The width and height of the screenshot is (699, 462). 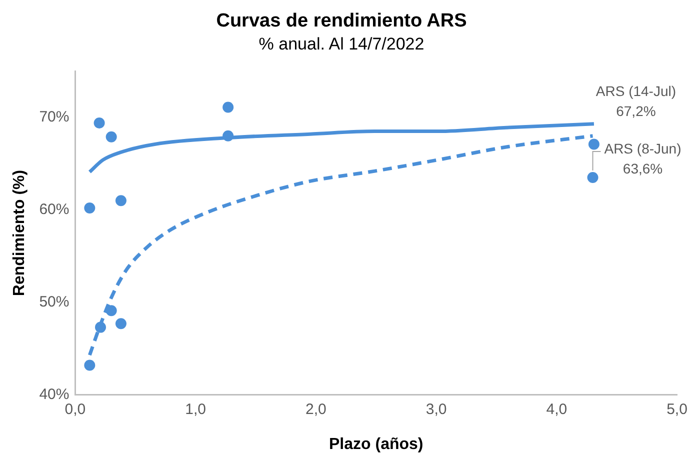 I want to click on chart-subtitle: % anual. Al 14/7/2022, so click(x=341, y=44).